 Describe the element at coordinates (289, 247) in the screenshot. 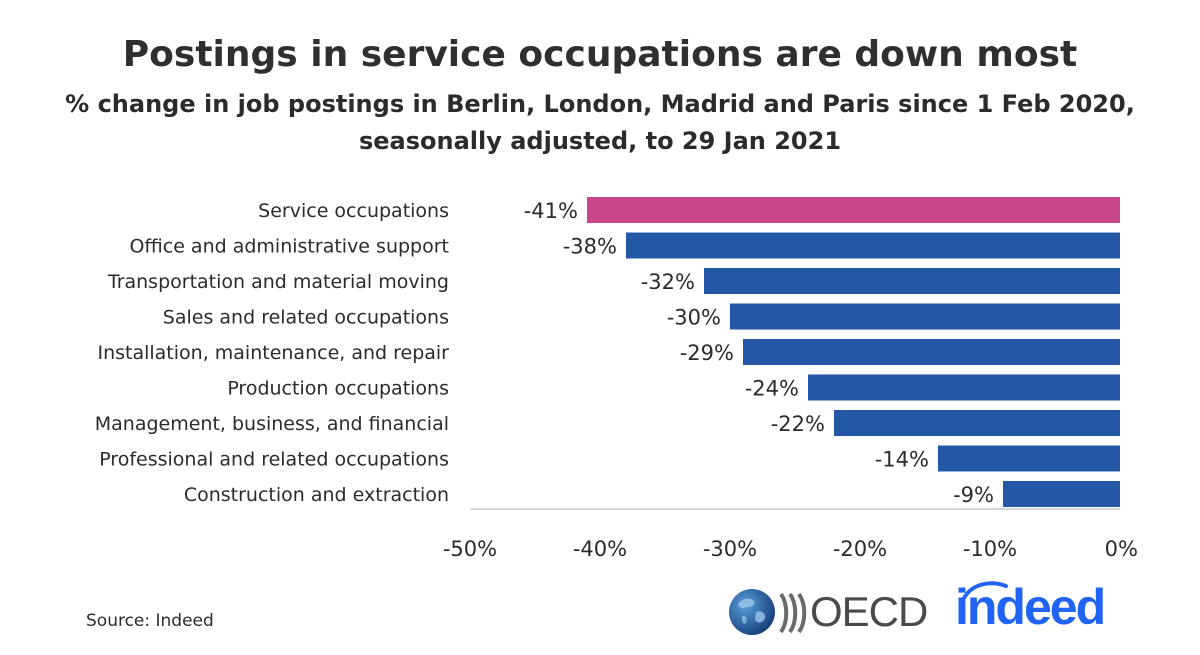

I see `category-label: Office and administrative support` at that location.